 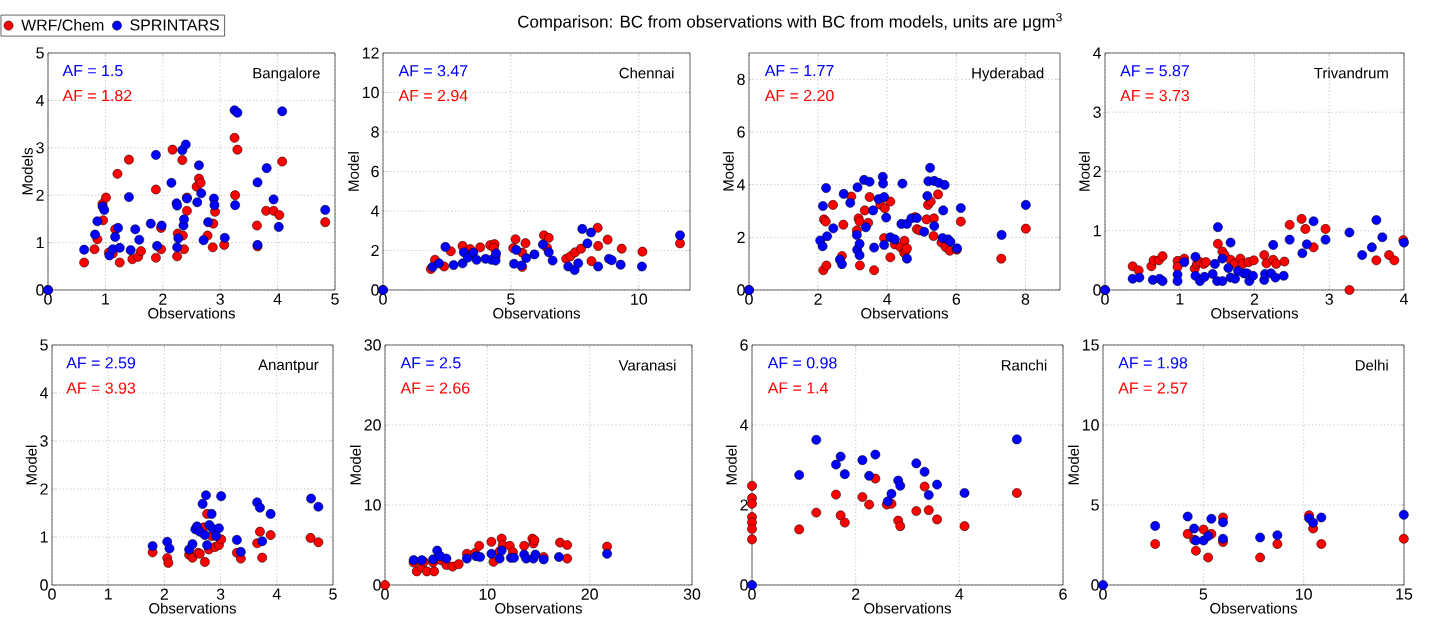 I want to click on x-tick-label: 15, so click(x=1404, y=594).